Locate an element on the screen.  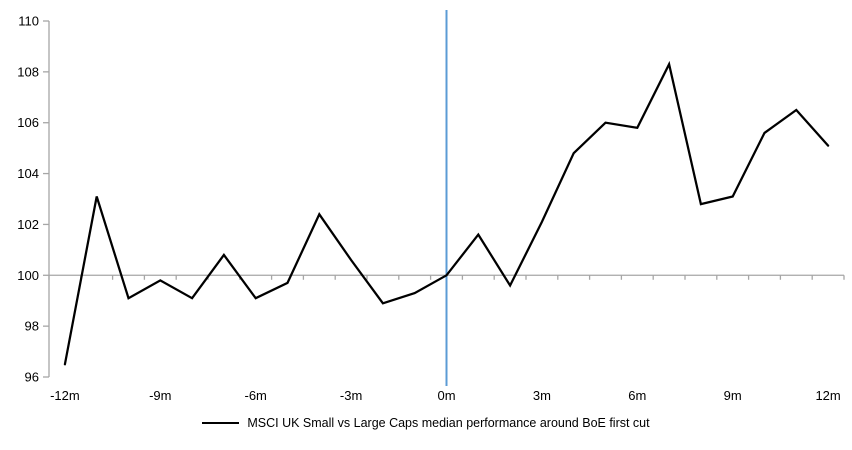
y-axis-label: 102 is located at coordinates (28, 224).